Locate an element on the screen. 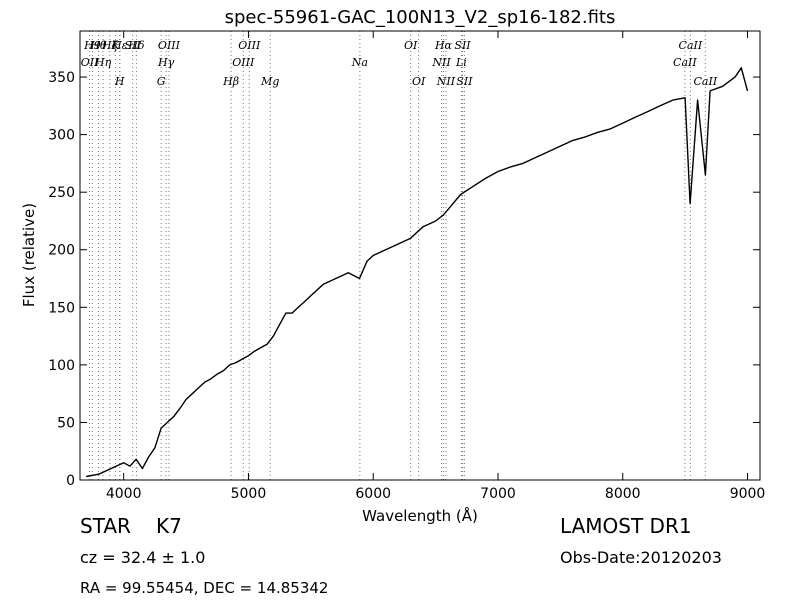 The width and height of the screenshot is (800, 600). line-label: K is located at coordinates (115, 45).